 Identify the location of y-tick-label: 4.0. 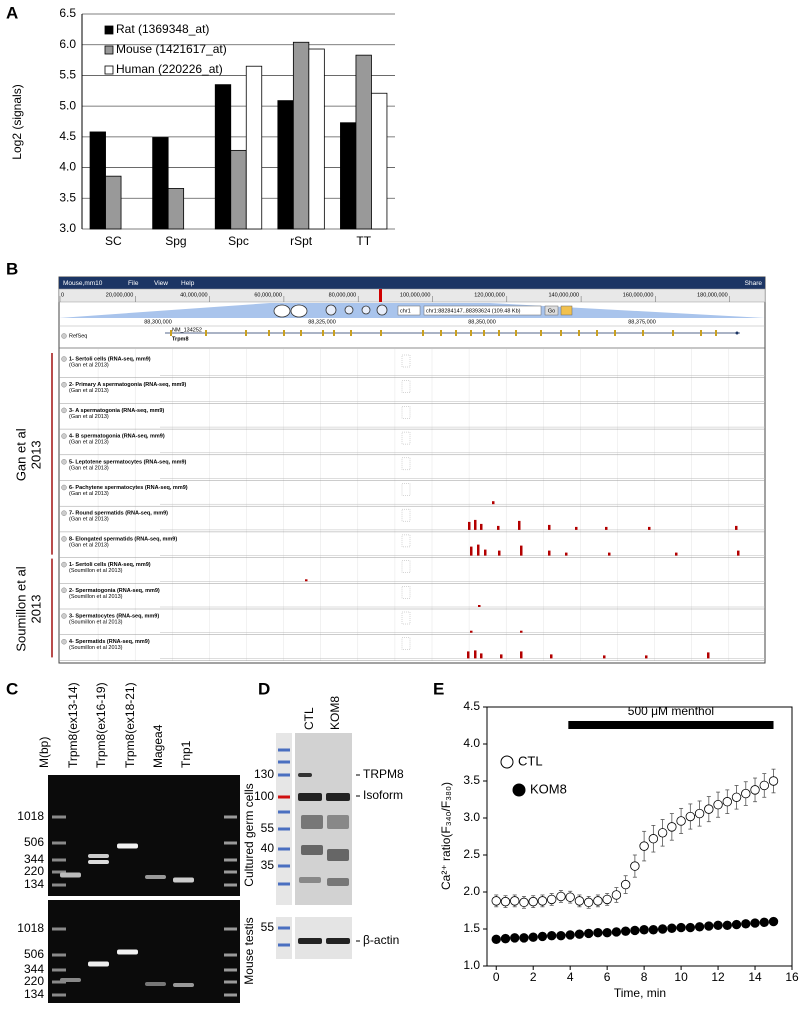
(67, 167).